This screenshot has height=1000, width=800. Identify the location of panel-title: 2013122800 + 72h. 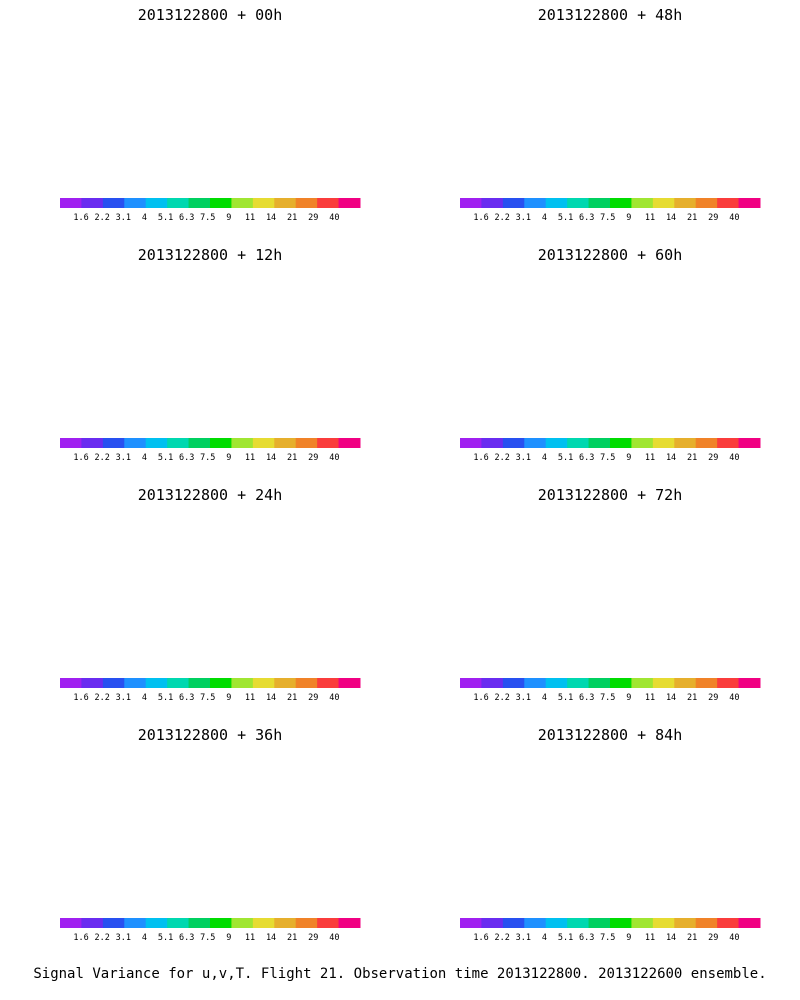
(610, 495).